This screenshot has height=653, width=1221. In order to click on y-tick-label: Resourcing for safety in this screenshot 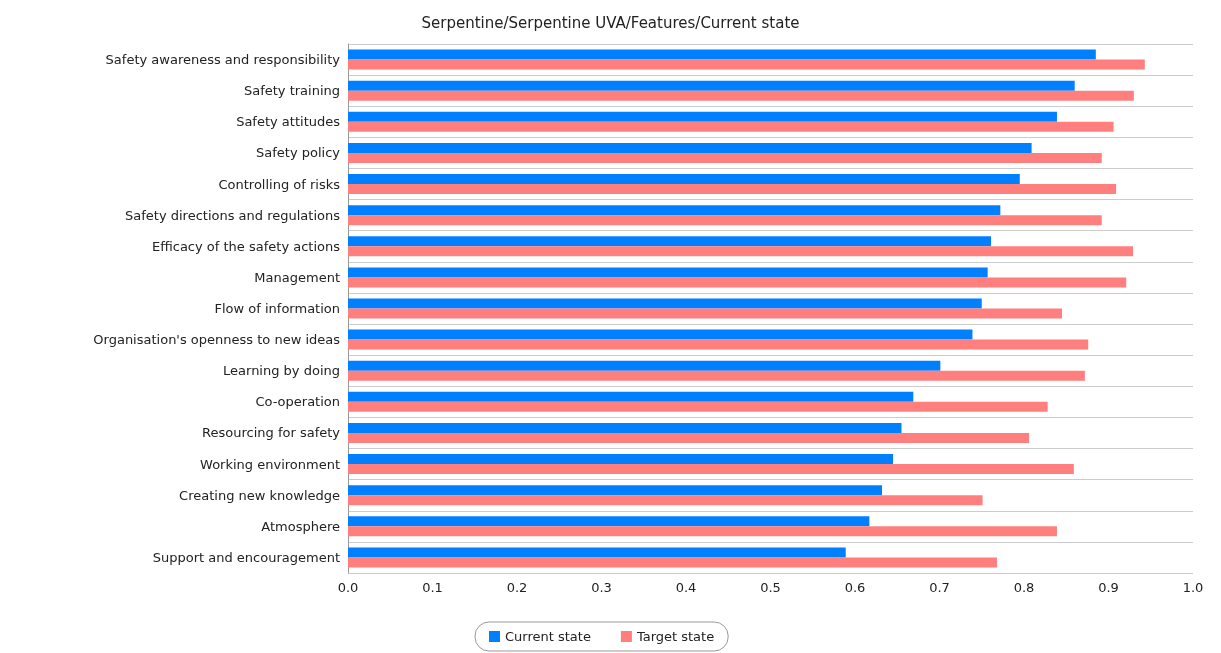, I will do `click(271, 433)`.